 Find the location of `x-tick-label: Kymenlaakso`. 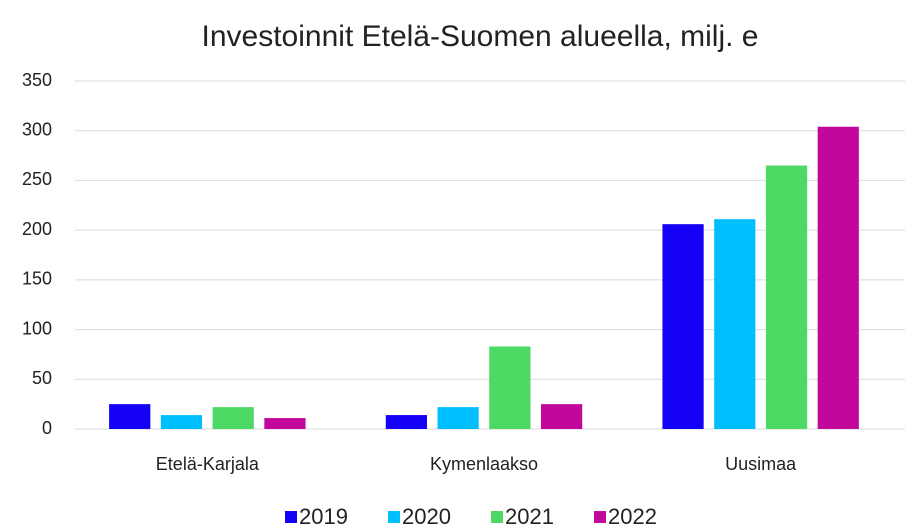

x-tick-label: Kymenlaakso is located at coordinates (484, 464).